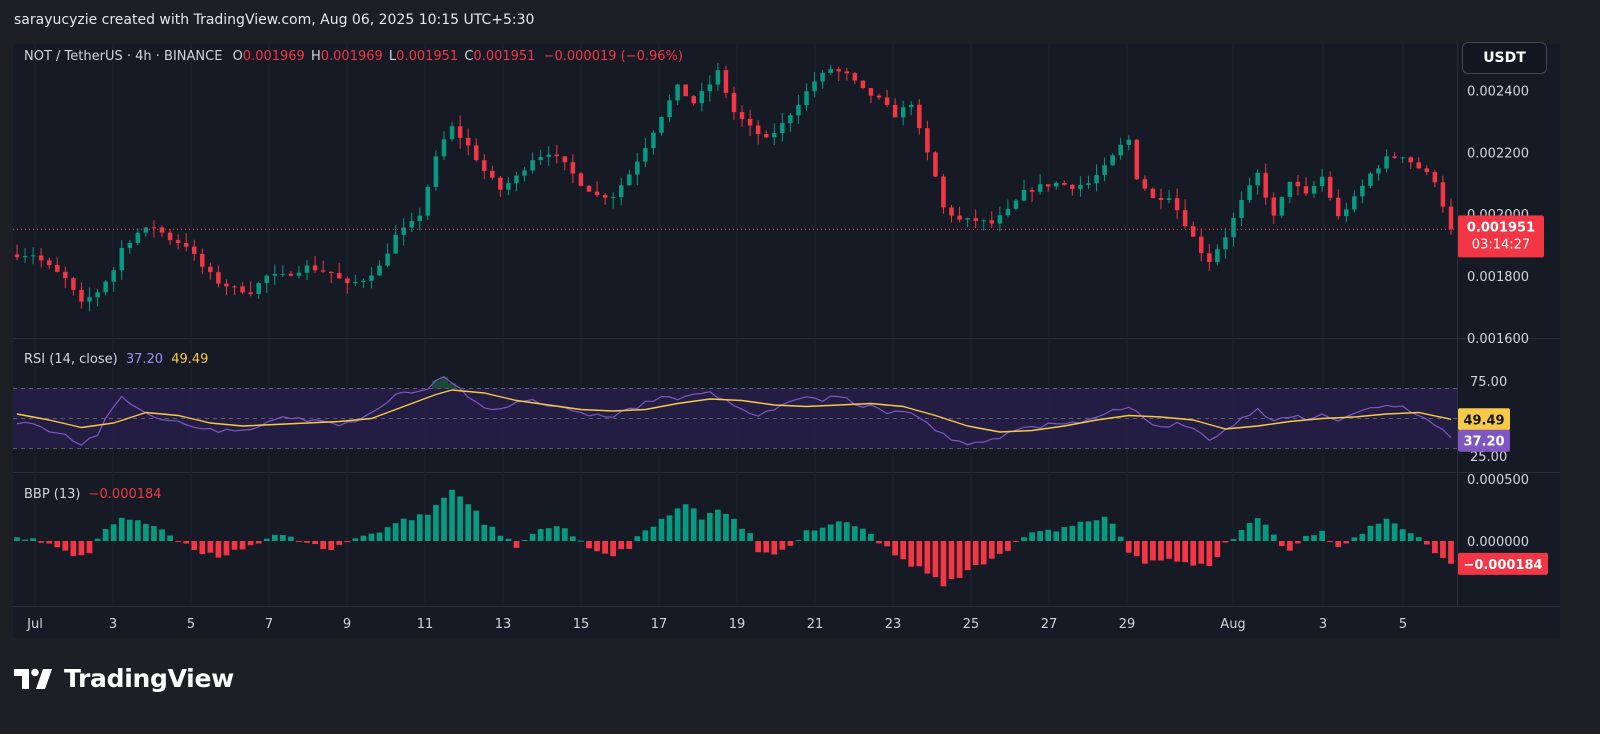 The image size is (1600, 734). I want to click on tradingview-logo-icon, so click(33, 678).